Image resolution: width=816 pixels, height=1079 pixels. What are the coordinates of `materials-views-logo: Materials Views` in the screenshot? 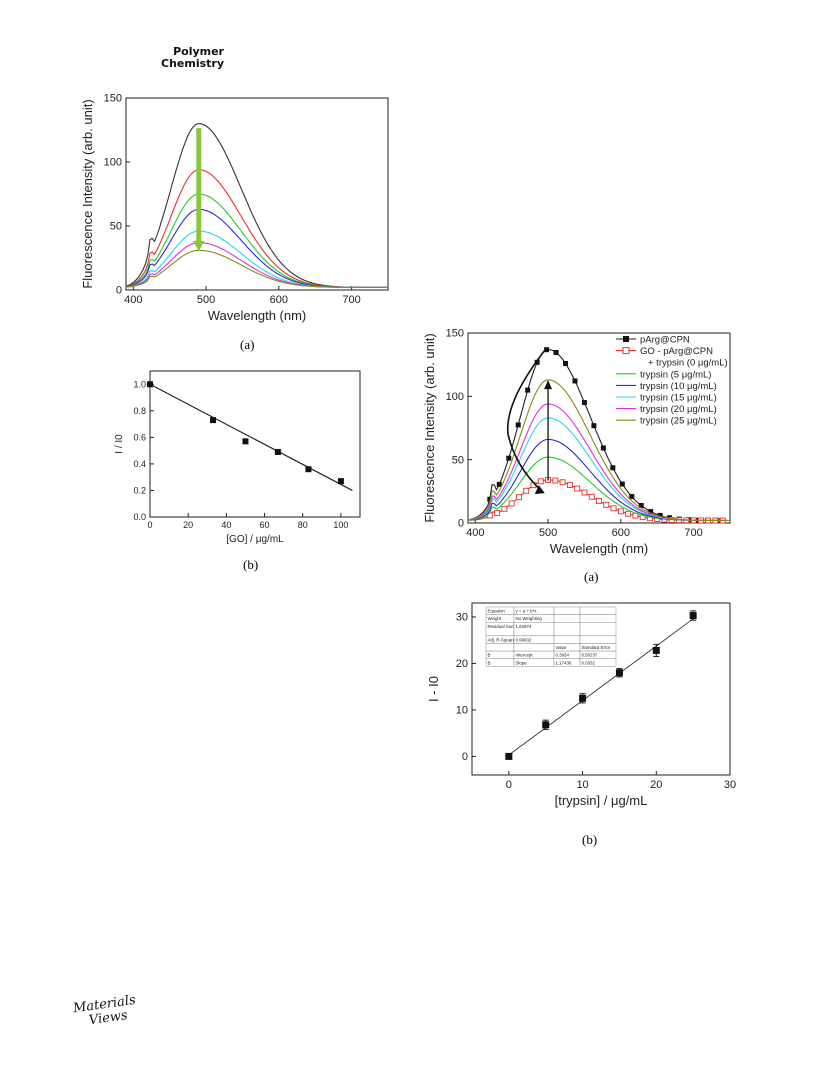 It's located at (105, 1011).